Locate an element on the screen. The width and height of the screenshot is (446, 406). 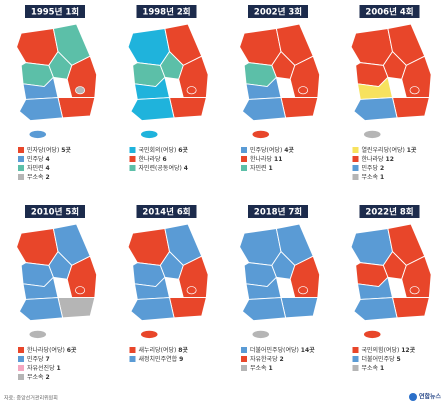
legend-label: 자민련 1 is located at coordinates (261, 168).